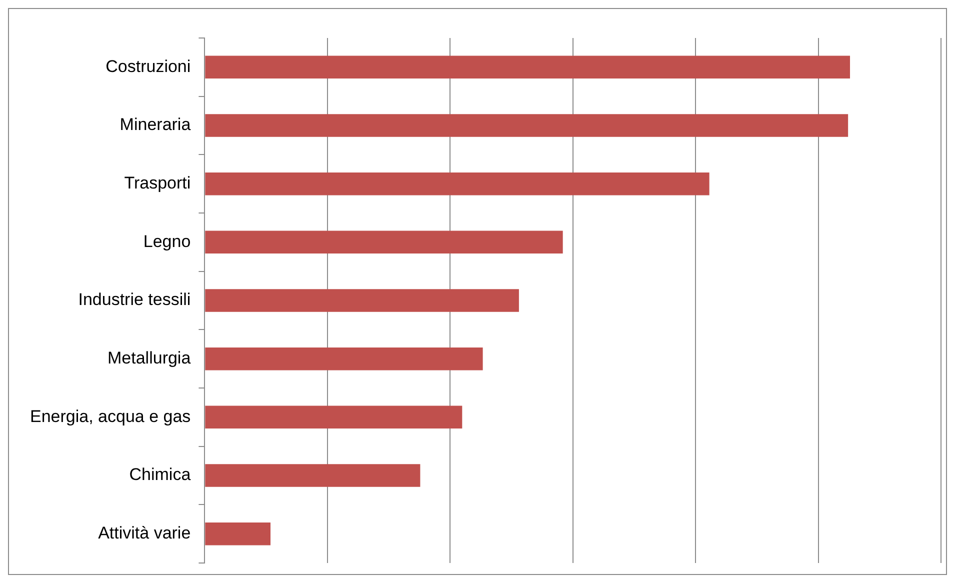 This screenshot has width=955, height=583. Describe the element at coordinates (167, 241) in the screenshot. I see `y-tick-label: Legno` at that location.